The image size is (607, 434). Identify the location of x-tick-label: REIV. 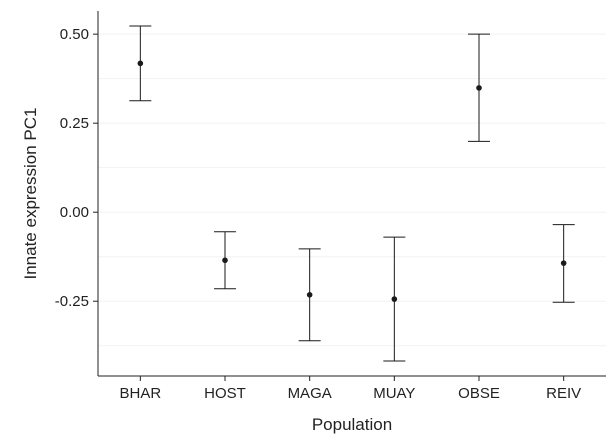
(563, 393).